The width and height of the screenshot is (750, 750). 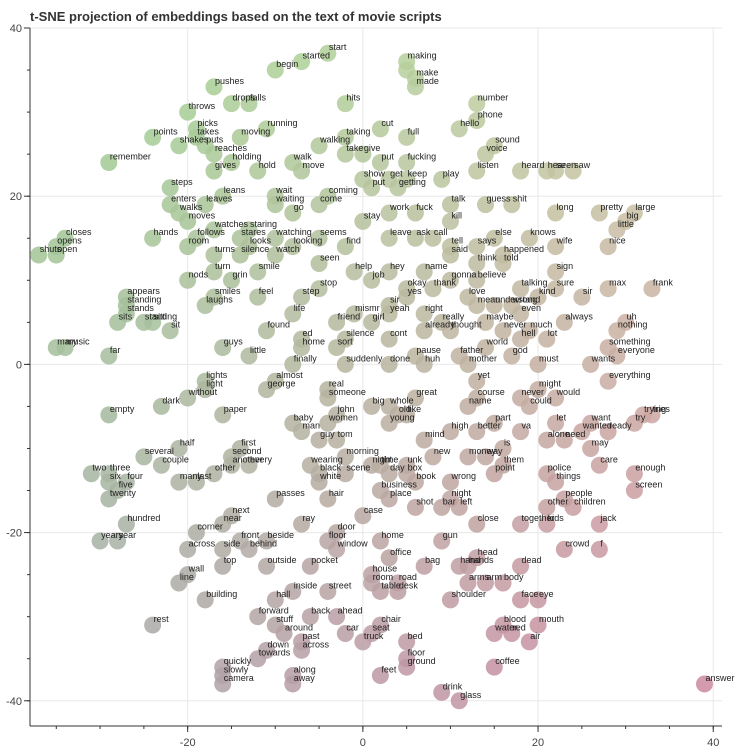 I want to click on point-label: big, so click(x=379, y=400).